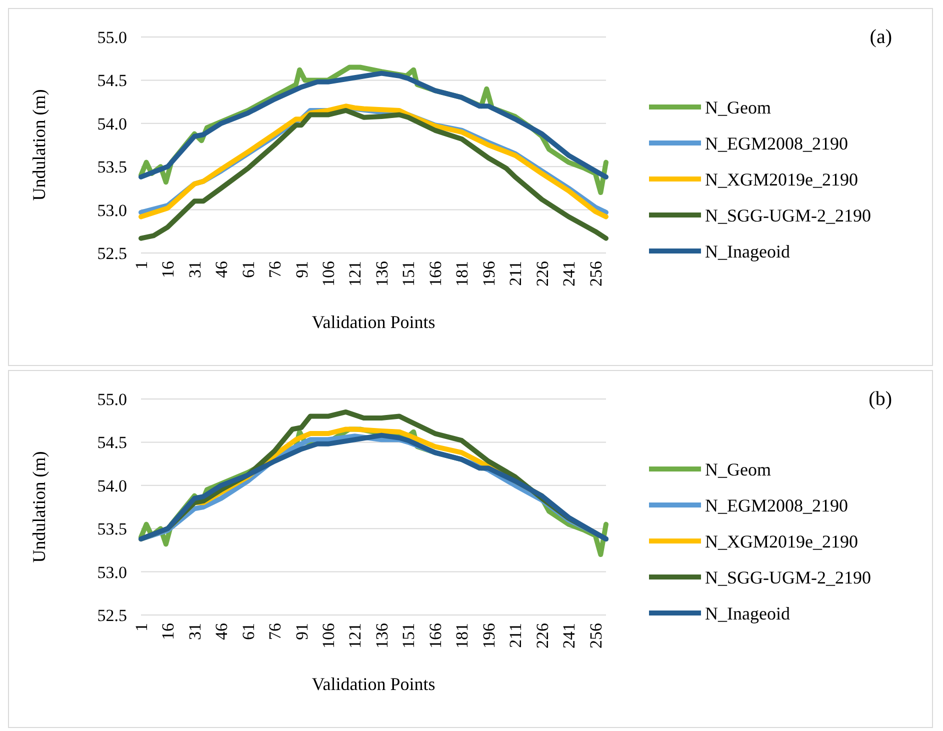 The width and height of the screenshot is (943, 731). Describe the element at coordinates (881, 37) in the screenshot. I see `text: (a)` at that location.